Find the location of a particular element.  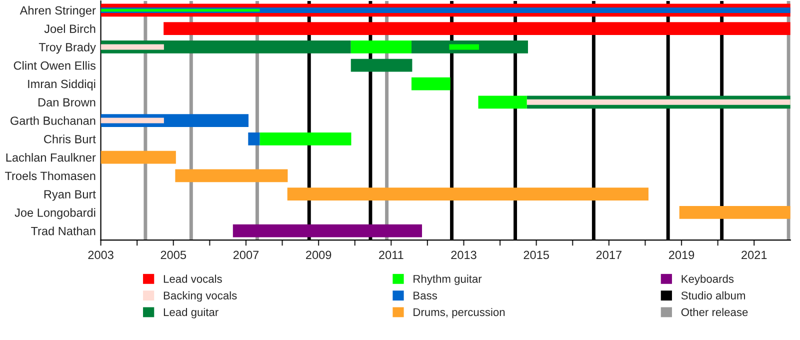

y-tick-label: Clint Owen Ellis is located at coordinates (55, 65).